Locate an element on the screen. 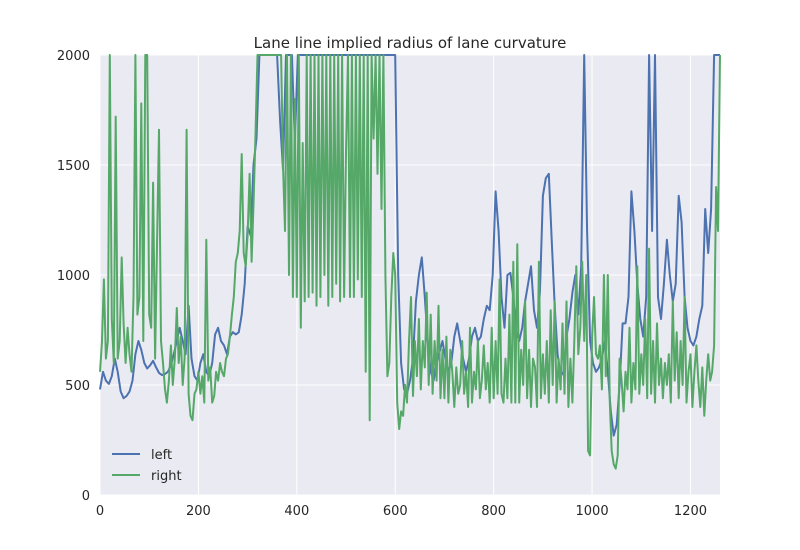  y-tick-label: 0 is located at coordinates (86, 496).